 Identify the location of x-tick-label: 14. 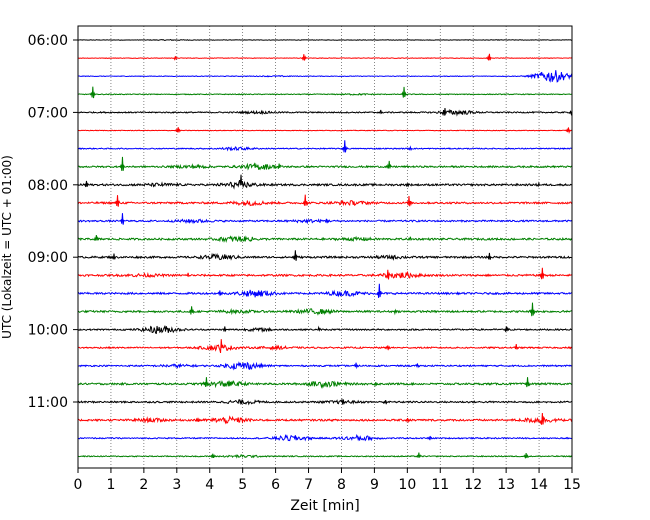
(539, 485).